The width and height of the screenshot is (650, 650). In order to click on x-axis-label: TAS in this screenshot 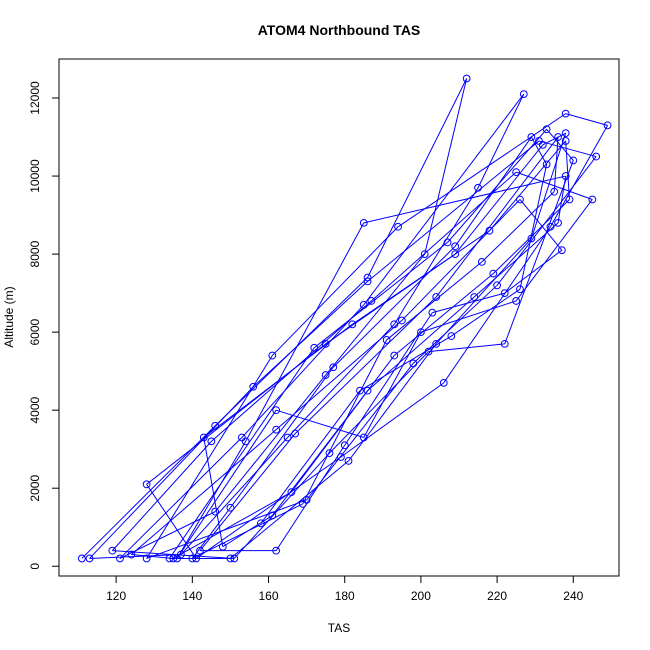, I will do `click(339, 628)`.